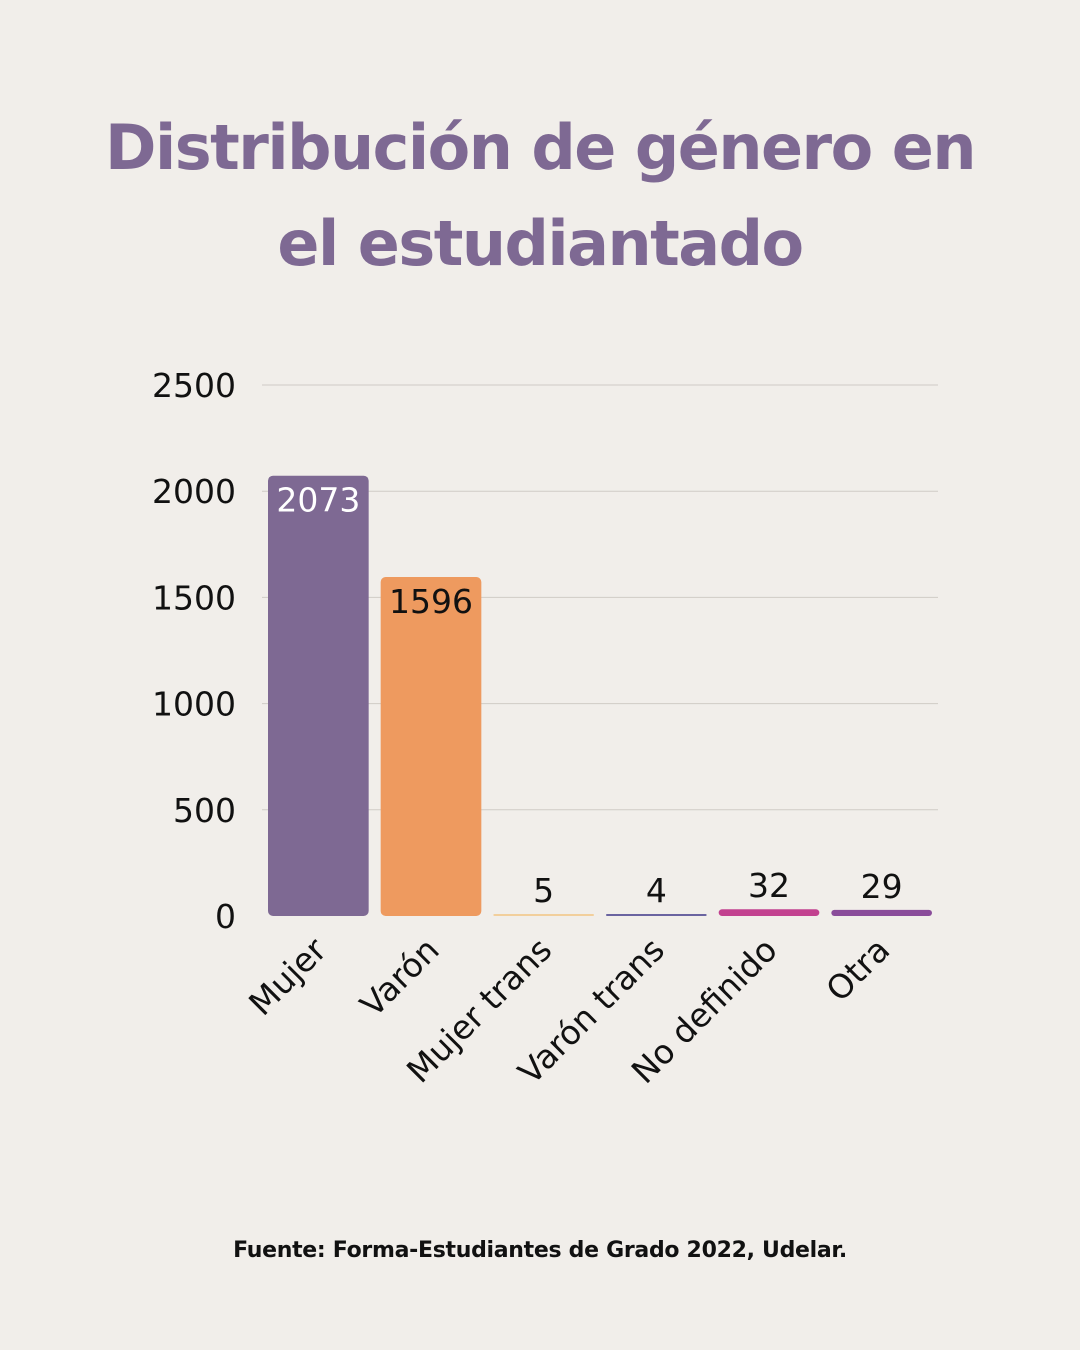 The image size is (1080, 1350). What do you see at coordinates (194, 597) in the screenshot?
I see `y-tick-label: 1500` at bounding box center [194, 597].